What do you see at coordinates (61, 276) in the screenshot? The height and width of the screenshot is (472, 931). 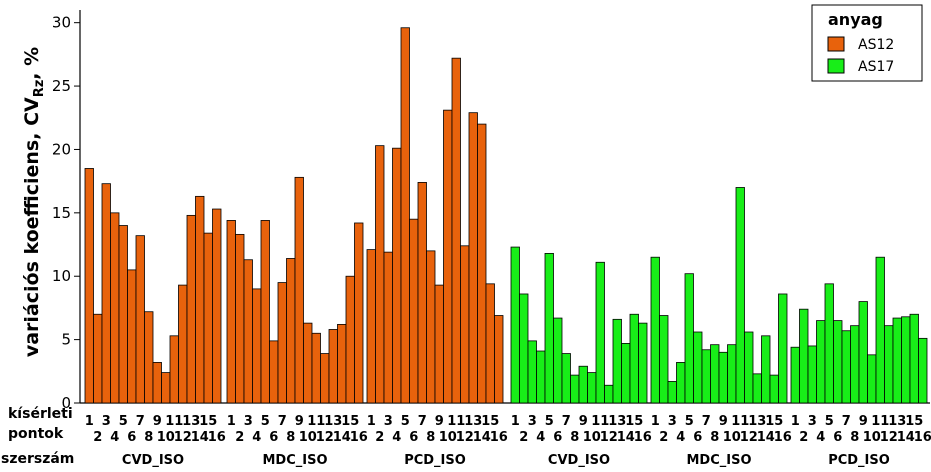 I see `y-tick-label: 10` at bounding box center [61, 276].